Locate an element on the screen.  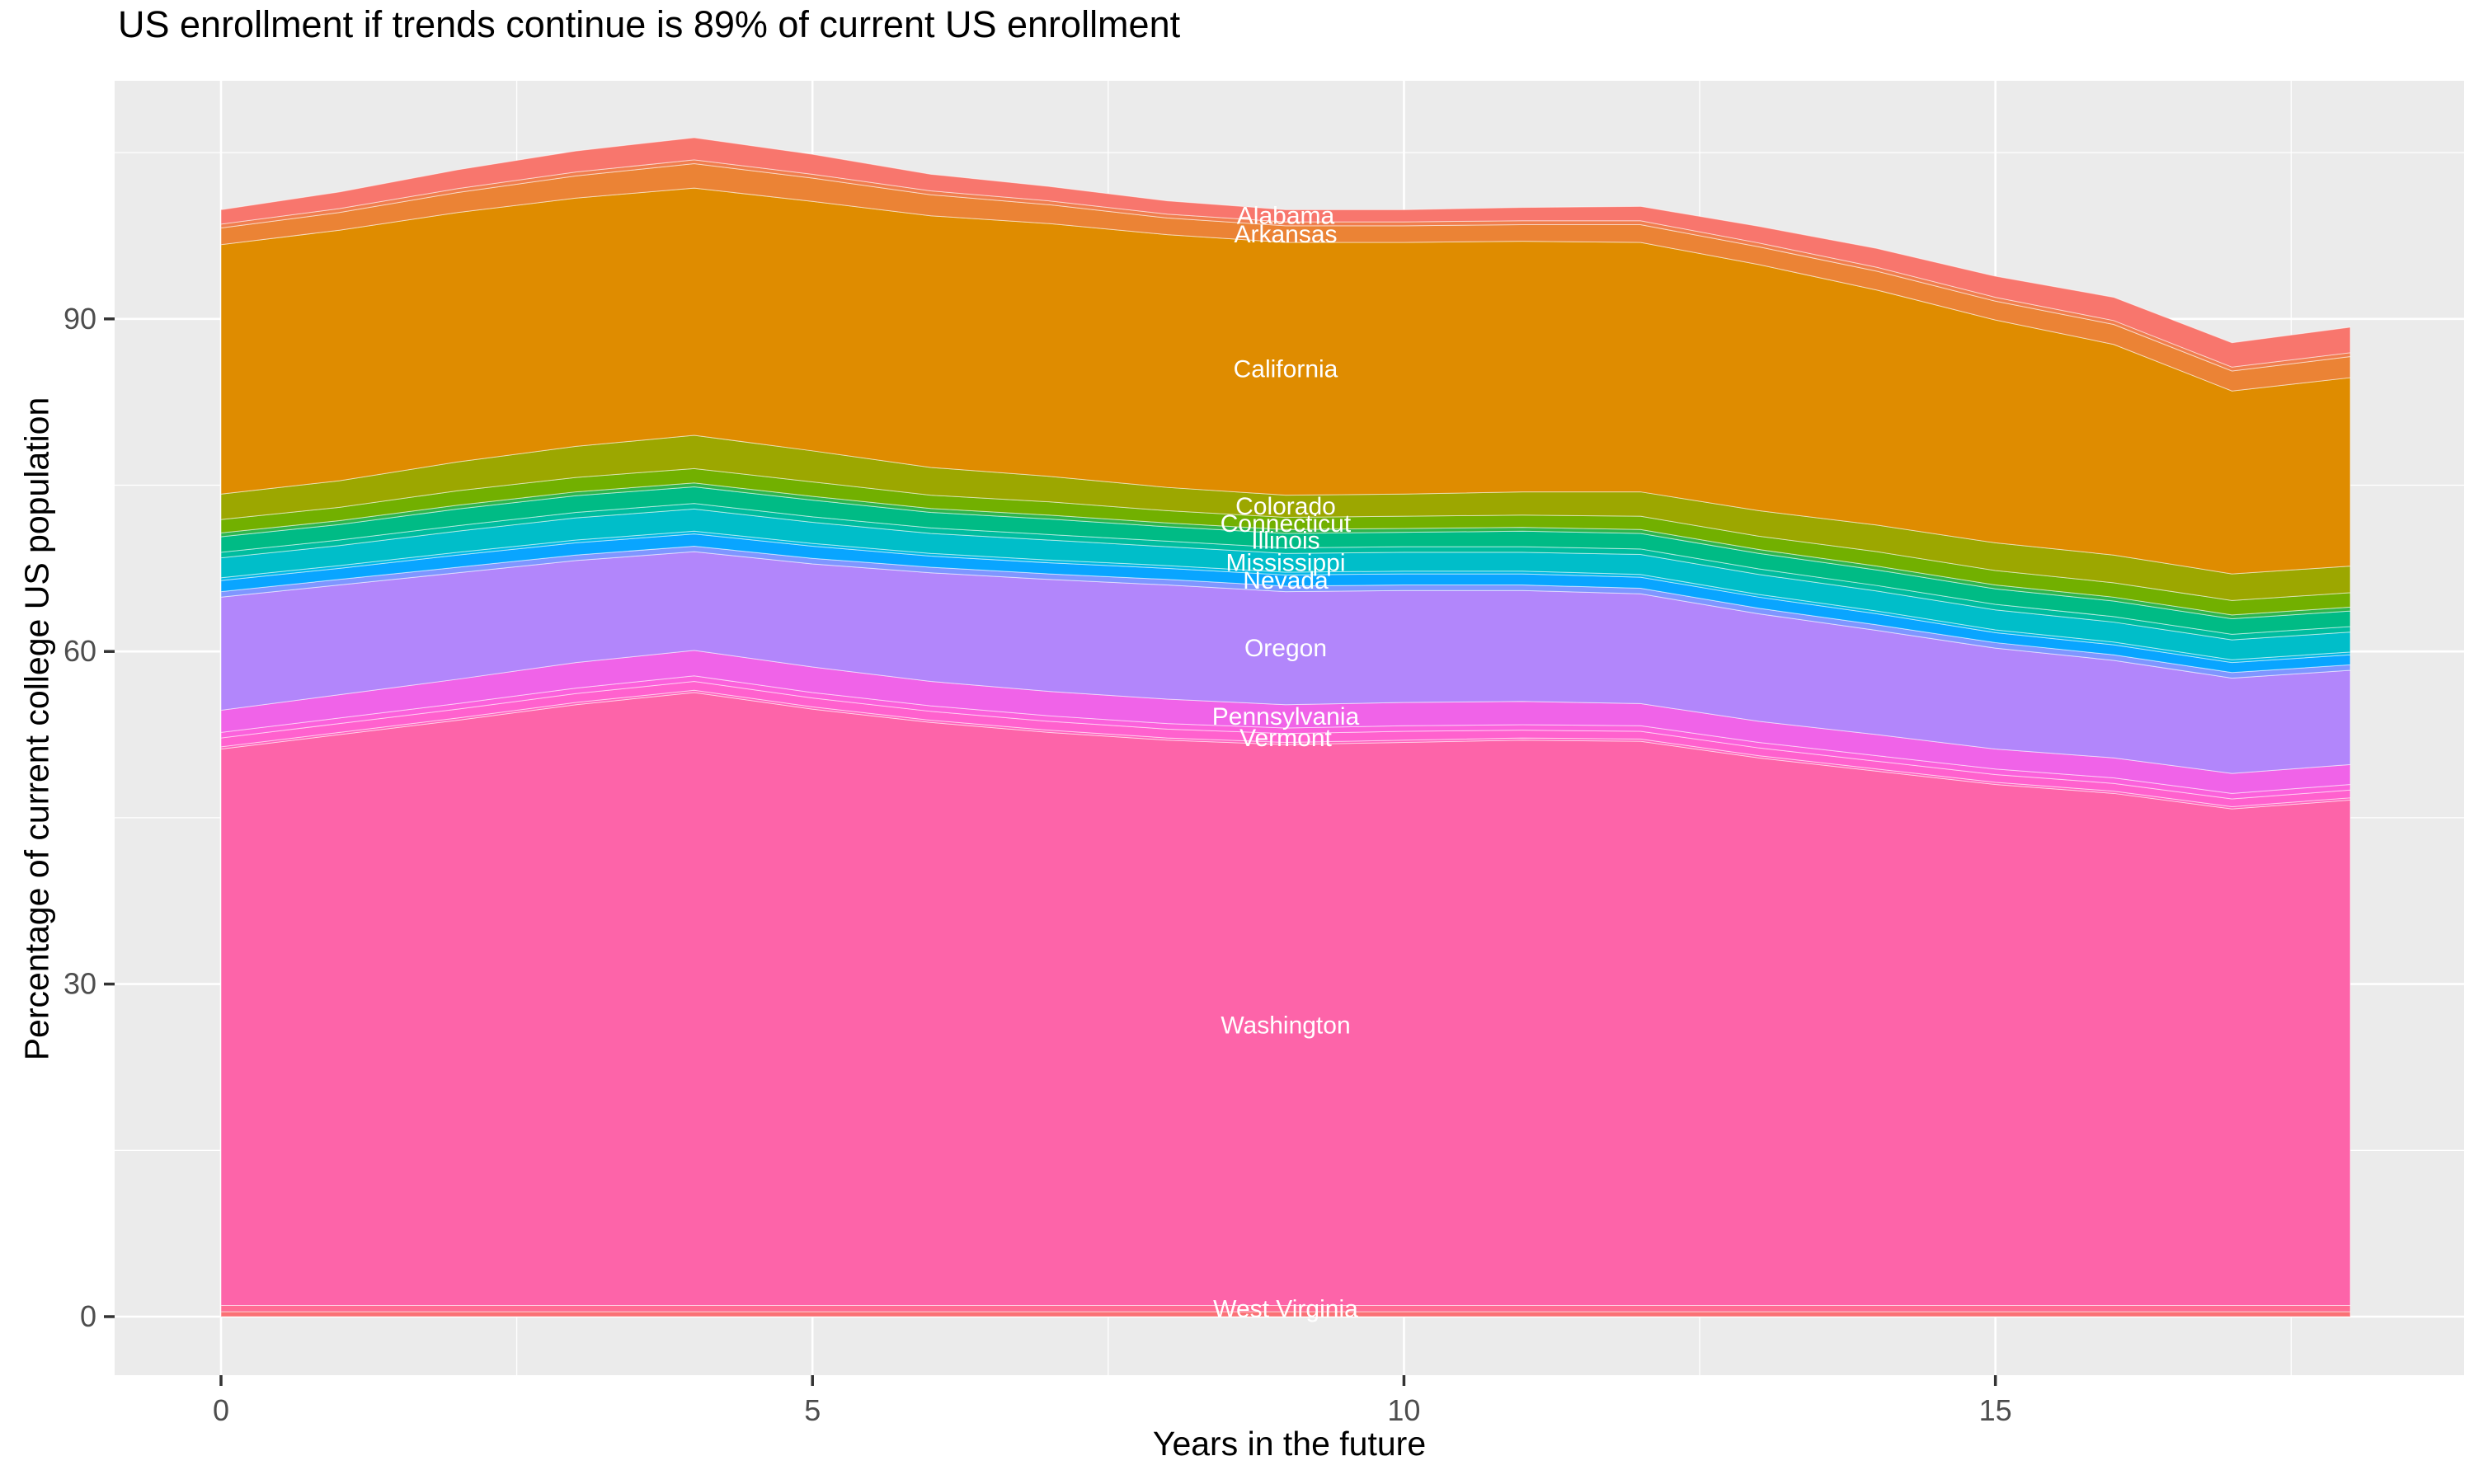
state-label-washington: Washington is located at coordinates (1285, 1025).